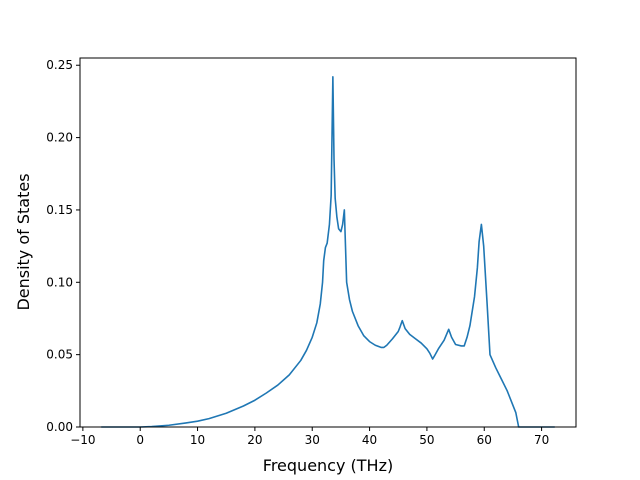  I want to click on x-axis: −10 0 10 20 30 40 50 60 70, so click(309, 437).